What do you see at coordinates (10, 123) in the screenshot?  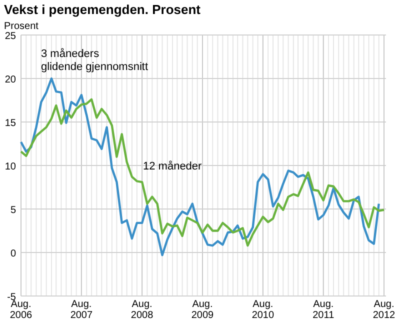 I see `y-tick-label: 15` at bounding box center [10, 123].